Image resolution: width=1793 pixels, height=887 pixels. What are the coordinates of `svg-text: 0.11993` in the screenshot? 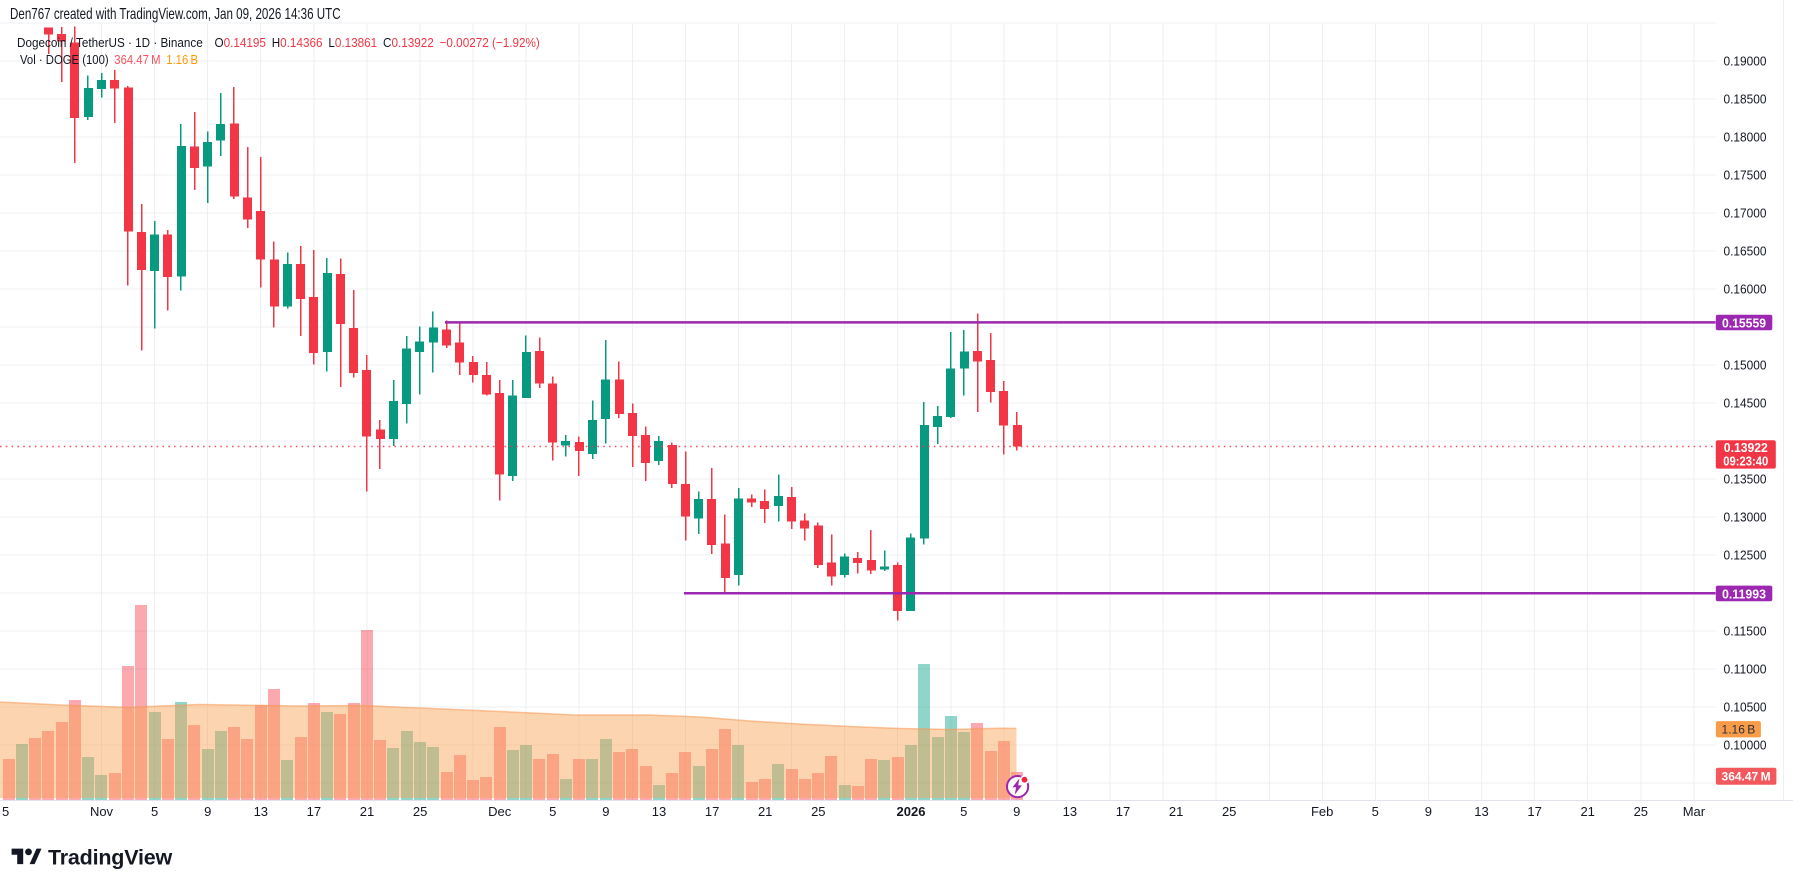 It's located at (1744, 593).